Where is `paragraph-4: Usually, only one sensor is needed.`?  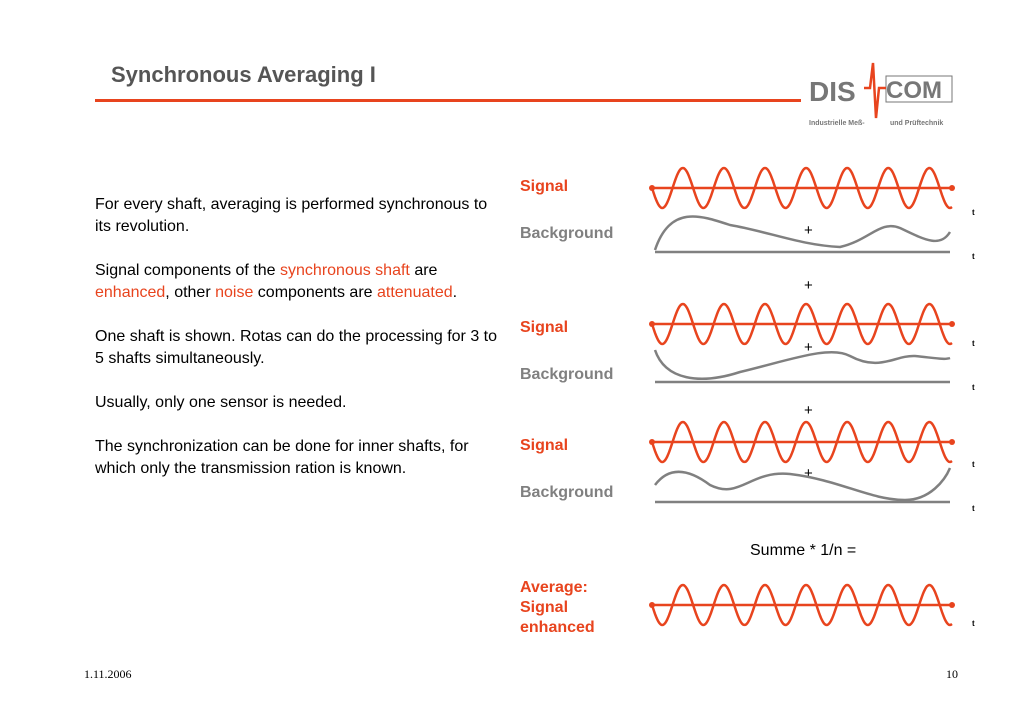
paragraph-4: Usually, only one sensor is needed. is located at coordinates (221, 402).